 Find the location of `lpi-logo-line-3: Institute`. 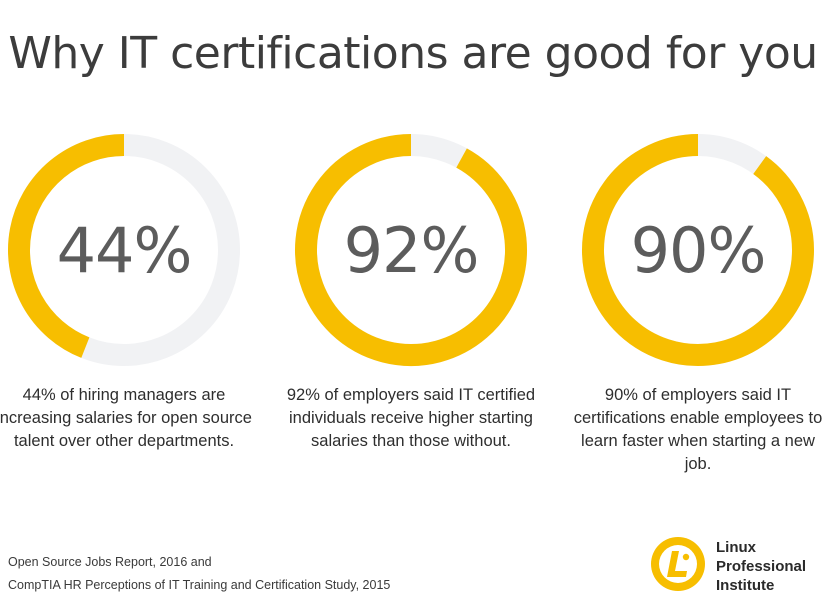

lpi-logo-line-3: Institute is located at coordinates (745, 585).